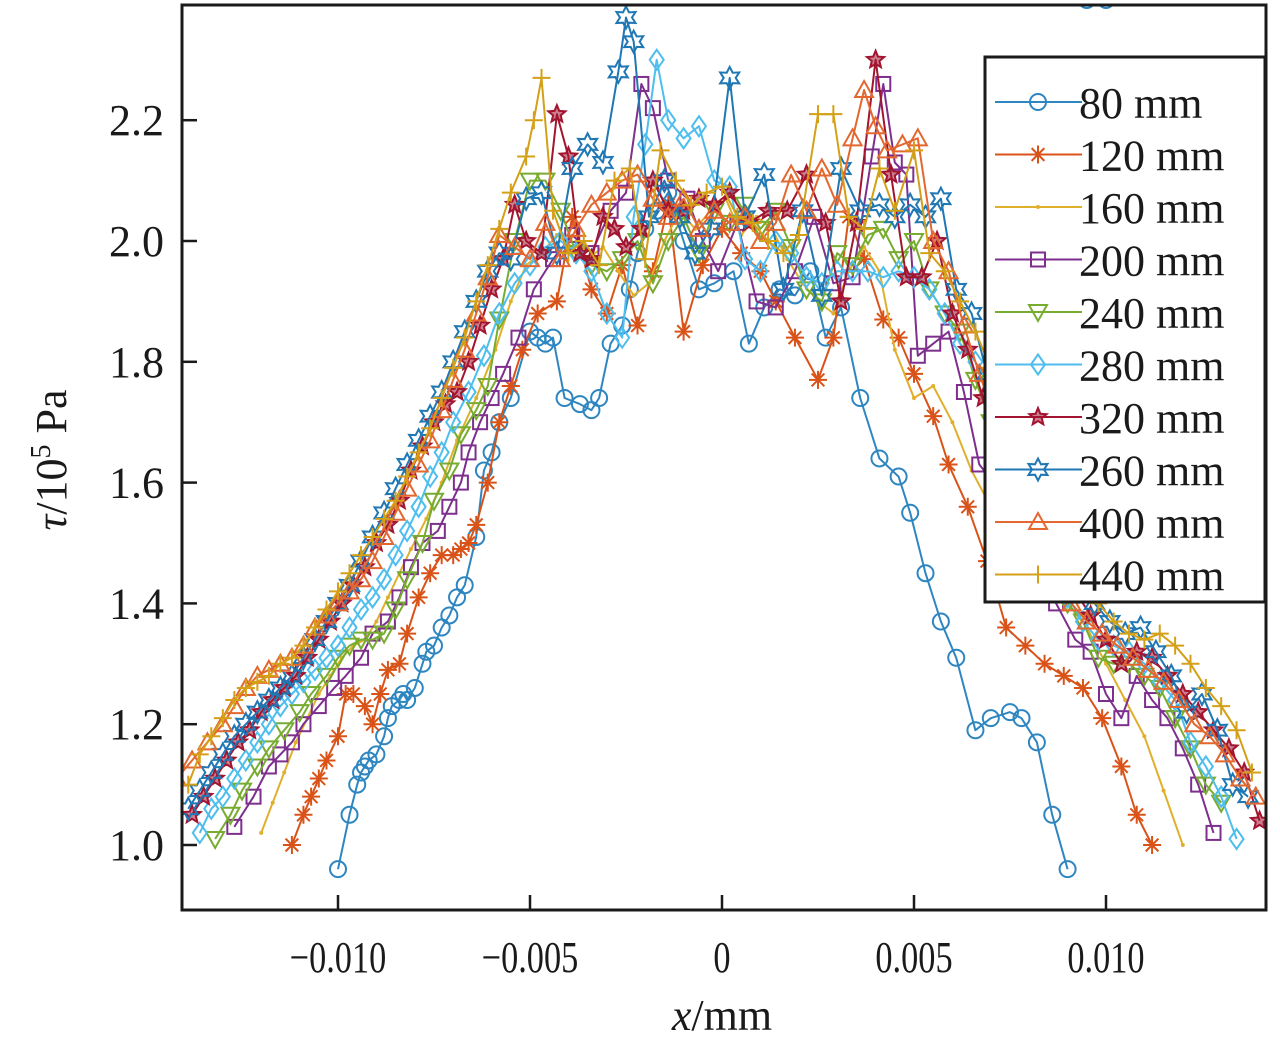 This screenshot has width=1280, height=1051. Describe the element at coordinates (1151, 471) in the screenshot. I see `legend-label: 260 mm` at that location.